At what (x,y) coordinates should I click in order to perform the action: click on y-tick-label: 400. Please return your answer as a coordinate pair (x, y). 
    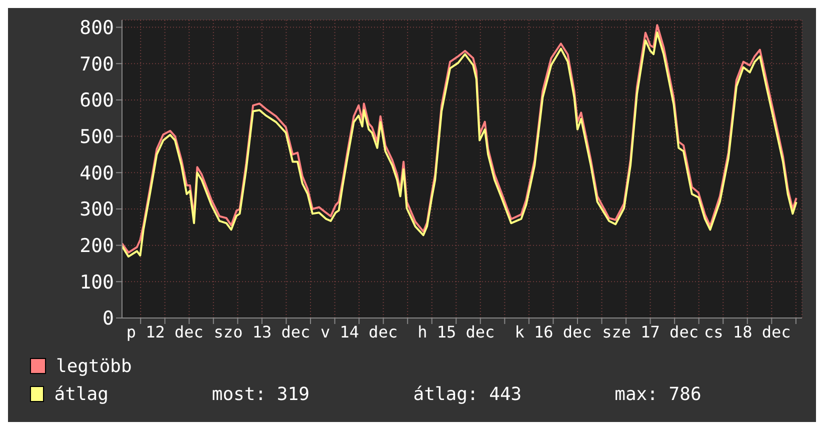
    Looking at the image, I should click on (97, 173).